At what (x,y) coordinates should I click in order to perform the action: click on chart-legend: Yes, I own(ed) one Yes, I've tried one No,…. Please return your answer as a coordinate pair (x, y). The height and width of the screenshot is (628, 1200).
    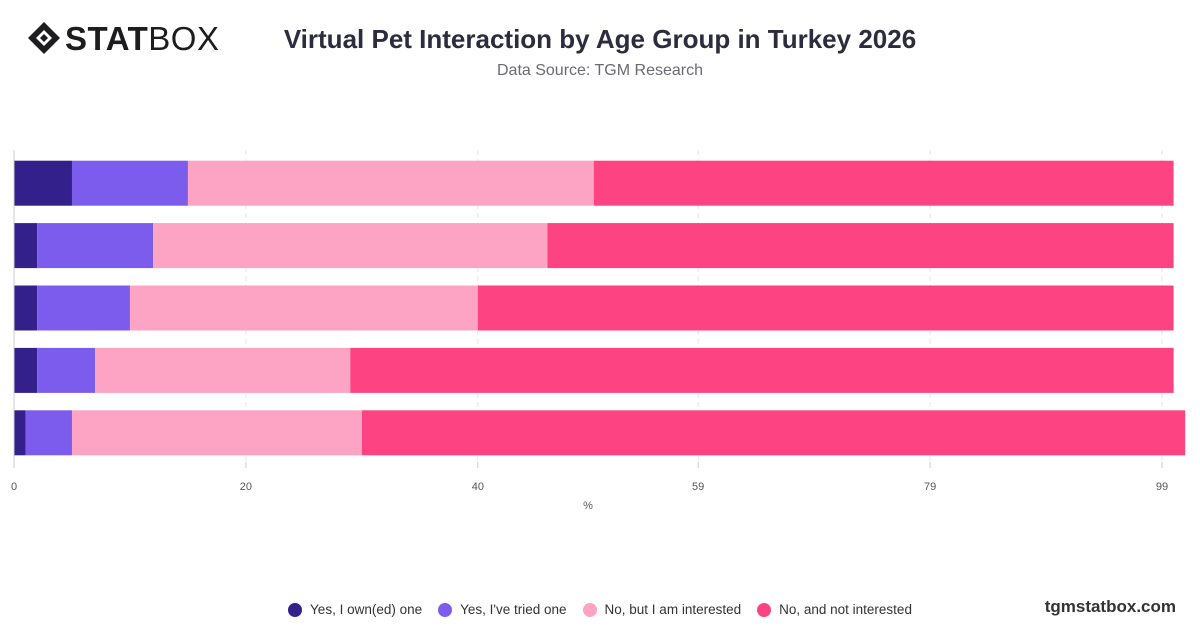
    Looking at the image, I should click on (600, 609).